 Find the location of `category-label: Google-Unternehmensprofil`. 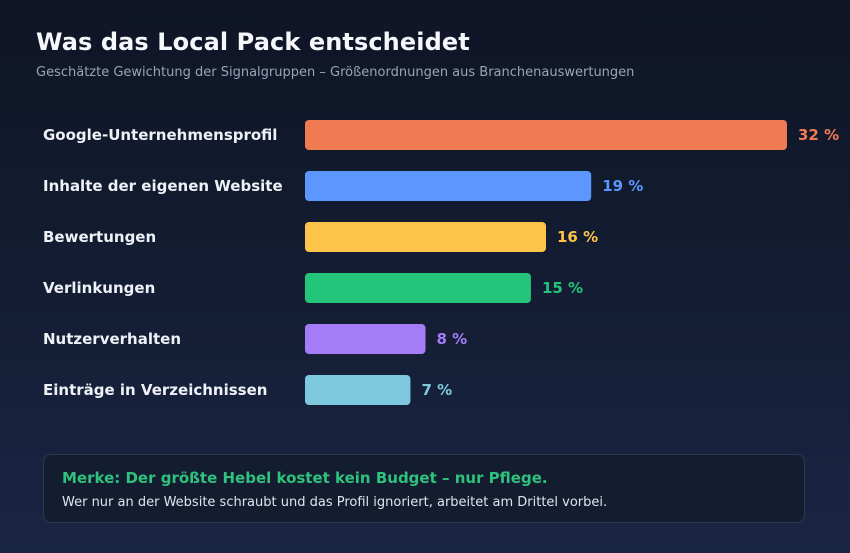

category-label: Google-Unternehmensprofil is located at coordinates (160, 135).